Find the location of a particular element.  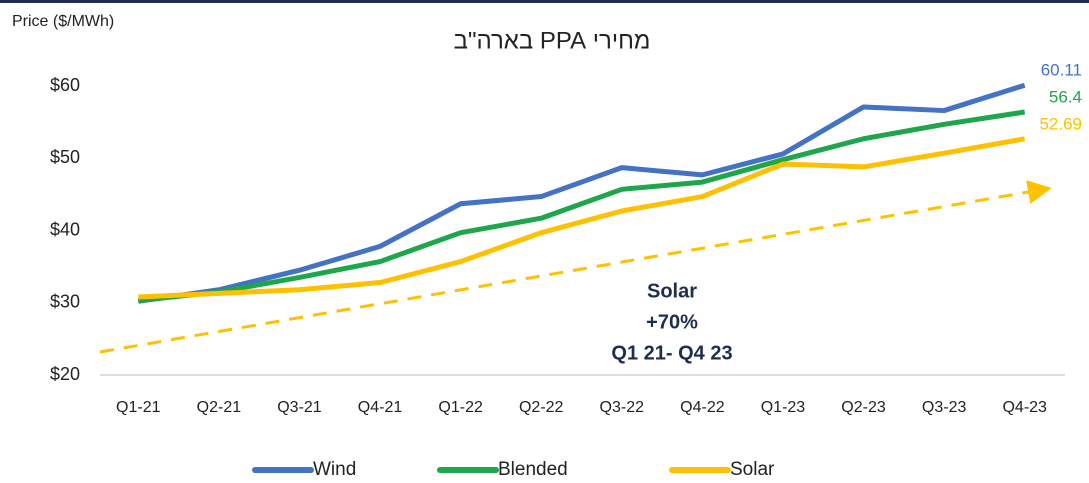

y-tick-label: $40 is located at coordinates (65, 229).